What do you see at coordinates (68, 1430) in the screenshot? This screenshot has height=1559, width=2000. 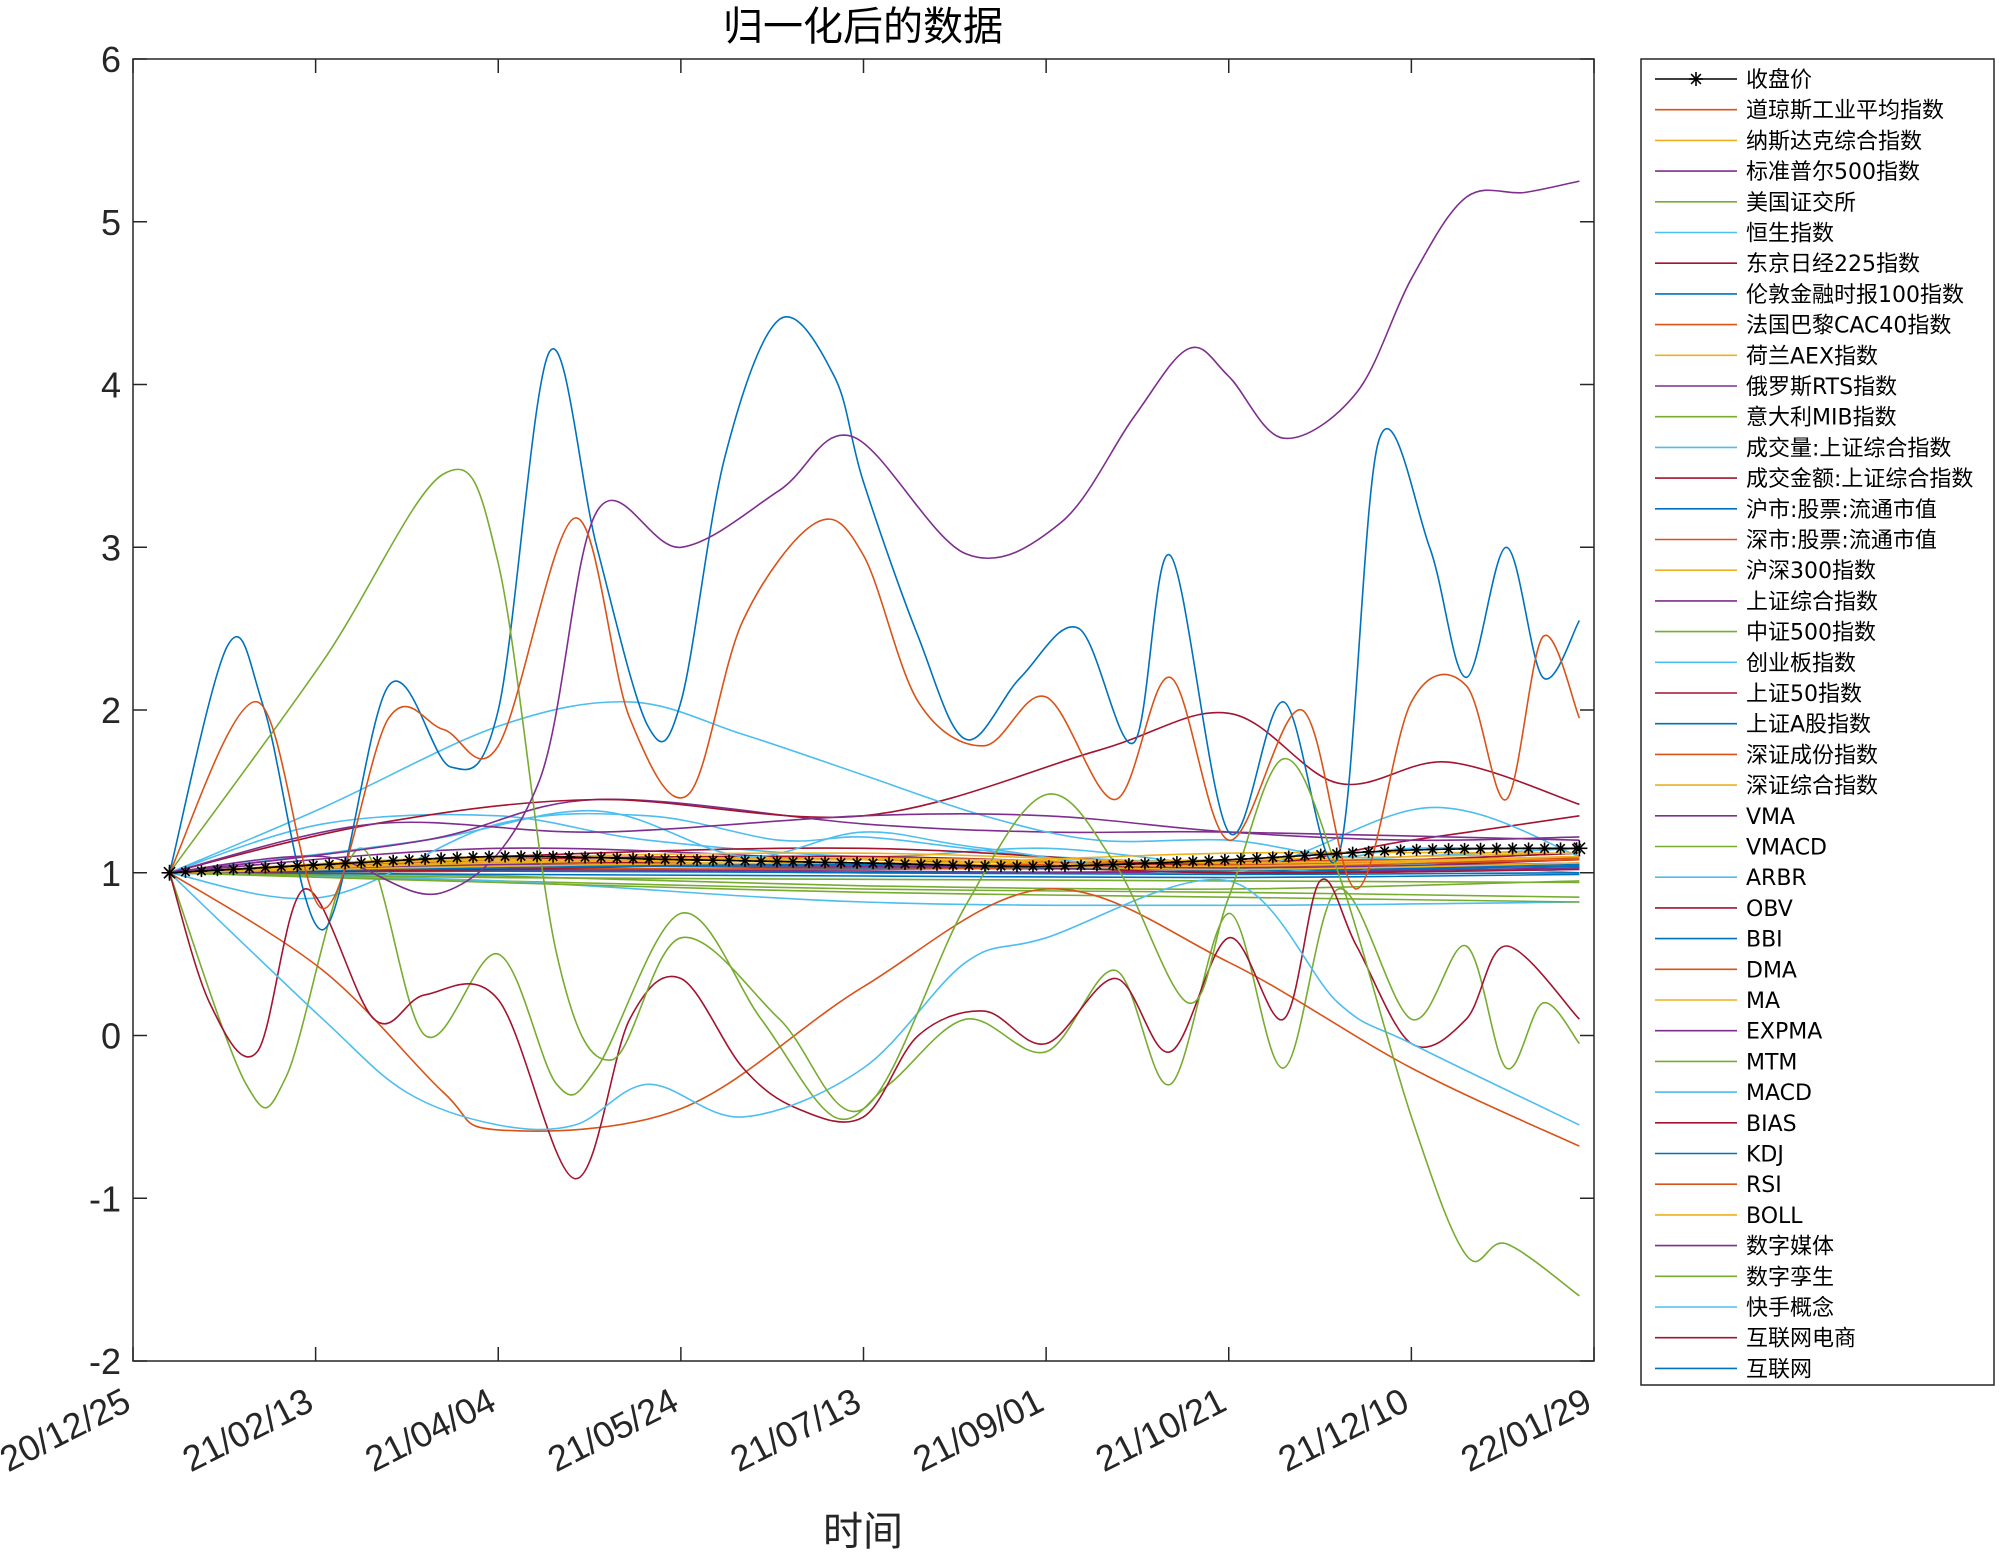 I see `x-tick-label: 20/12/25` at bounding box center [68, 1430].